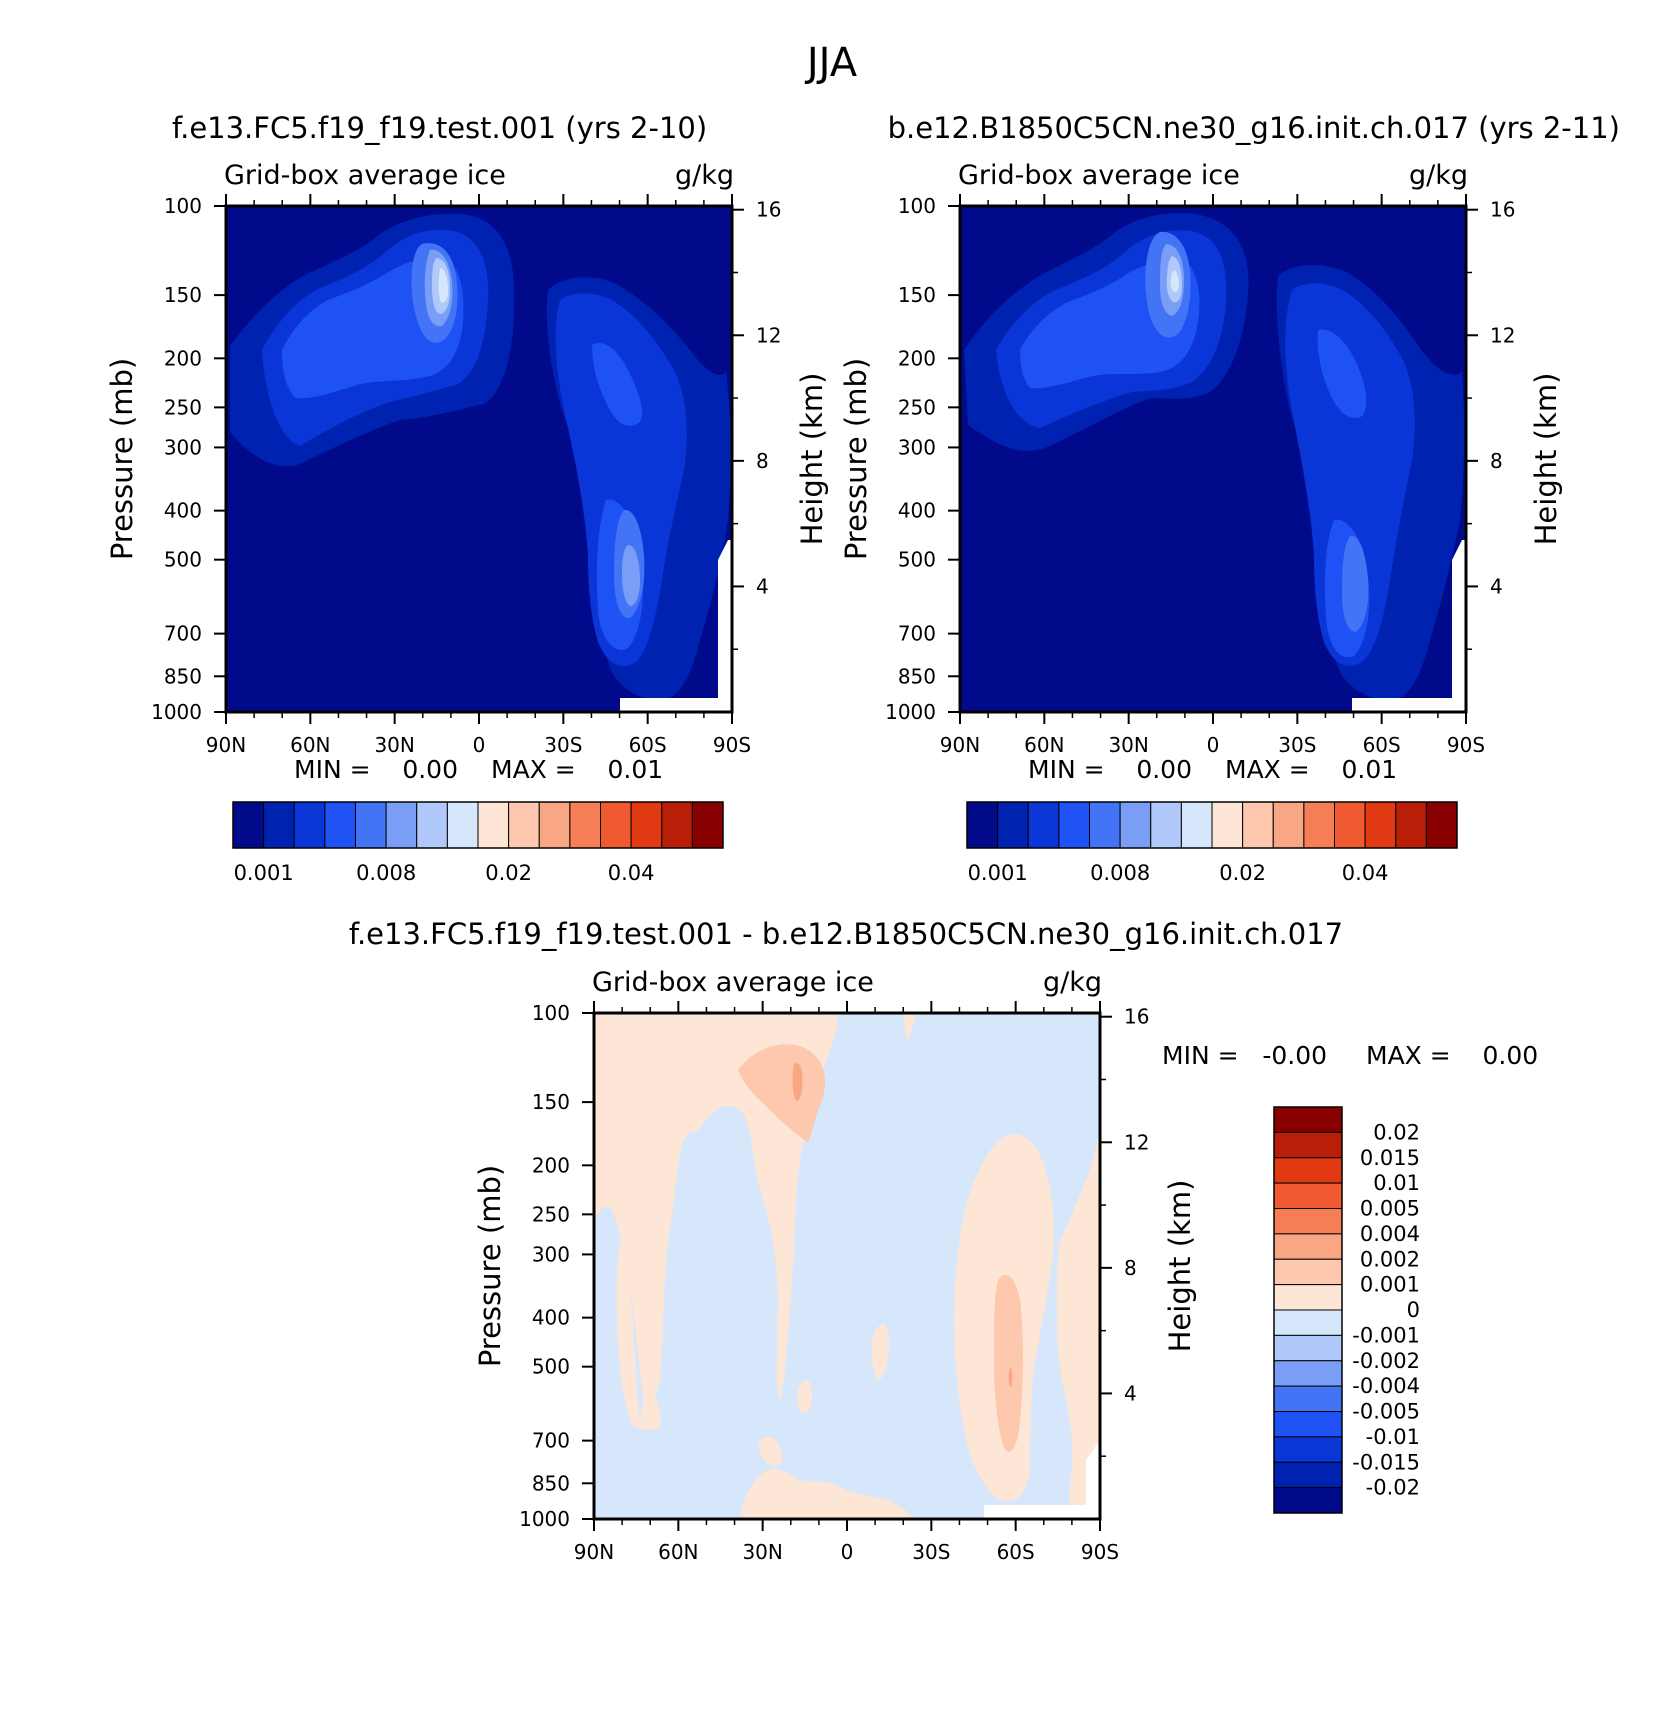 This screenshot has width=1680, height=1710. I want to click on left-ytick-label: 1000, so click(176, 712).